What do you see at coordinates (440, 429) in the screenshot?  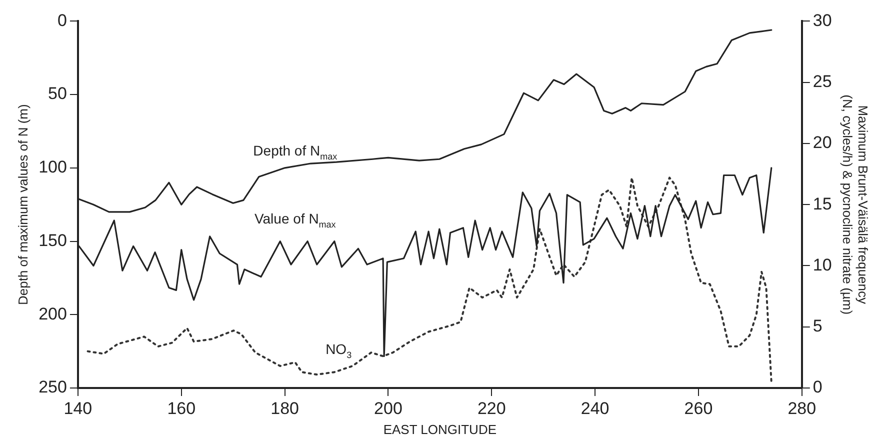 I see `x-axis-title: EAST LONGITUDE` at bounding box center [440, 429].